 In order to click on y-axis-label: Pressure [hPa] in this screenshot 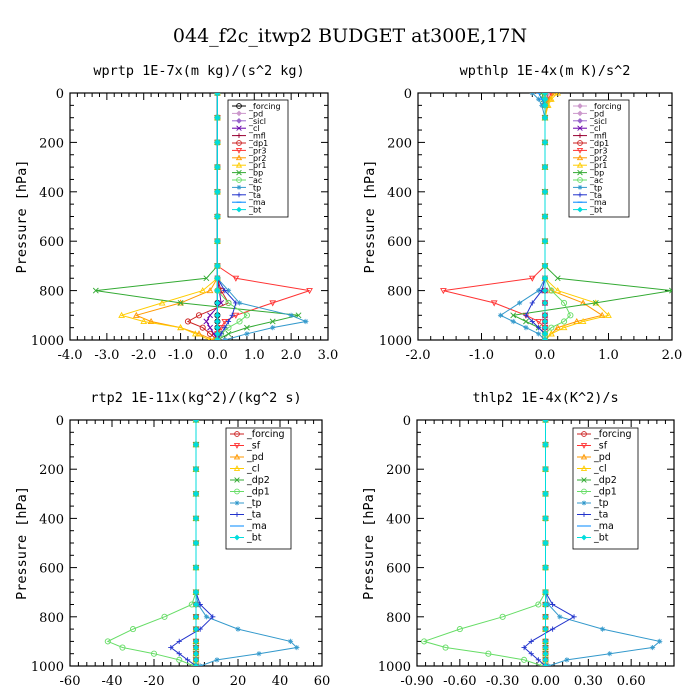, I will do `click(22, 543)`.